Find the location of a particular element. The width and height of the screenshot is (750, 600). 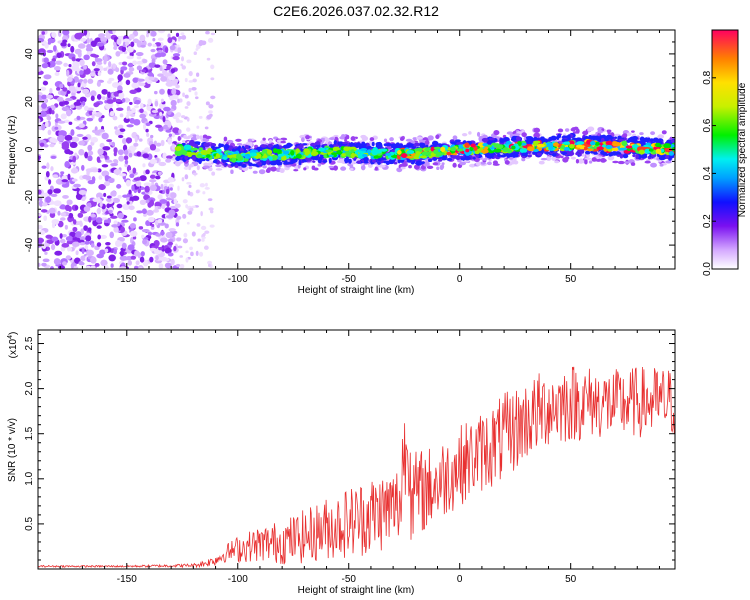

colorbar-tick-label: 0.4 is located at coordinates (707, 173).